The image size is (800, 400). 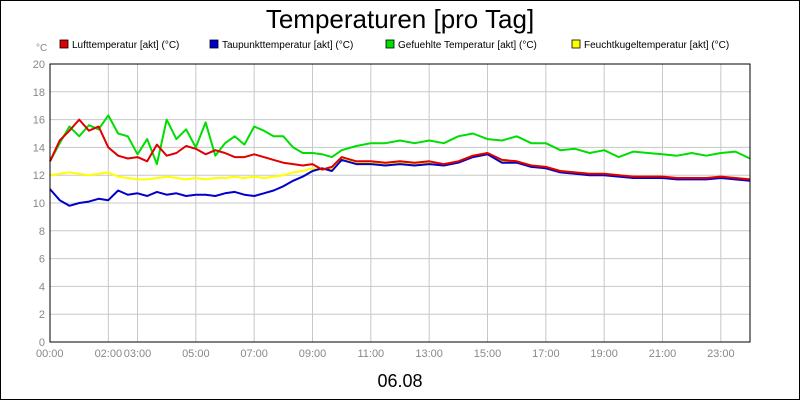 I want to click on y-unit-label: °C, so click(x=41, y=48).